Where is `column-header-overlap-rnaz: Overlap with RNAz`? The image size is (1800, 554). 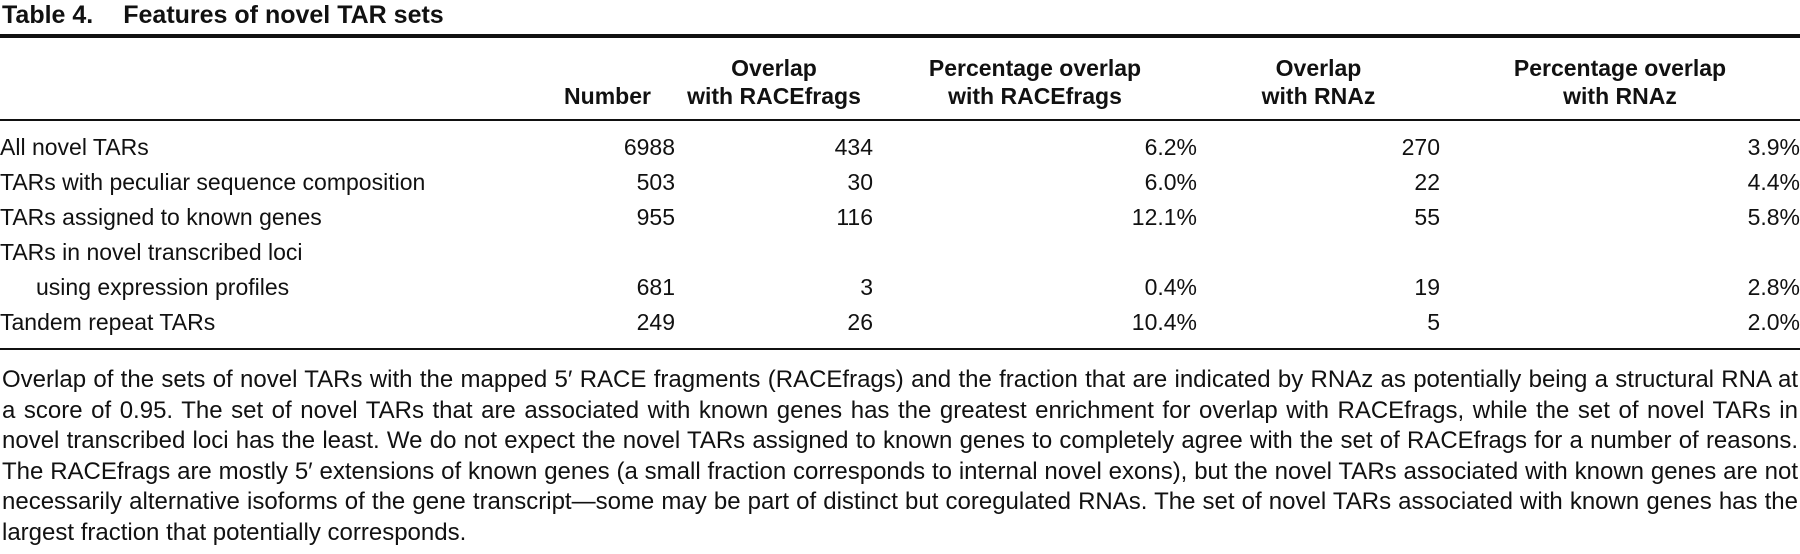
column-header-overlap-rnaz: Overlap with RNAz is located at coordinates (1318, 79).